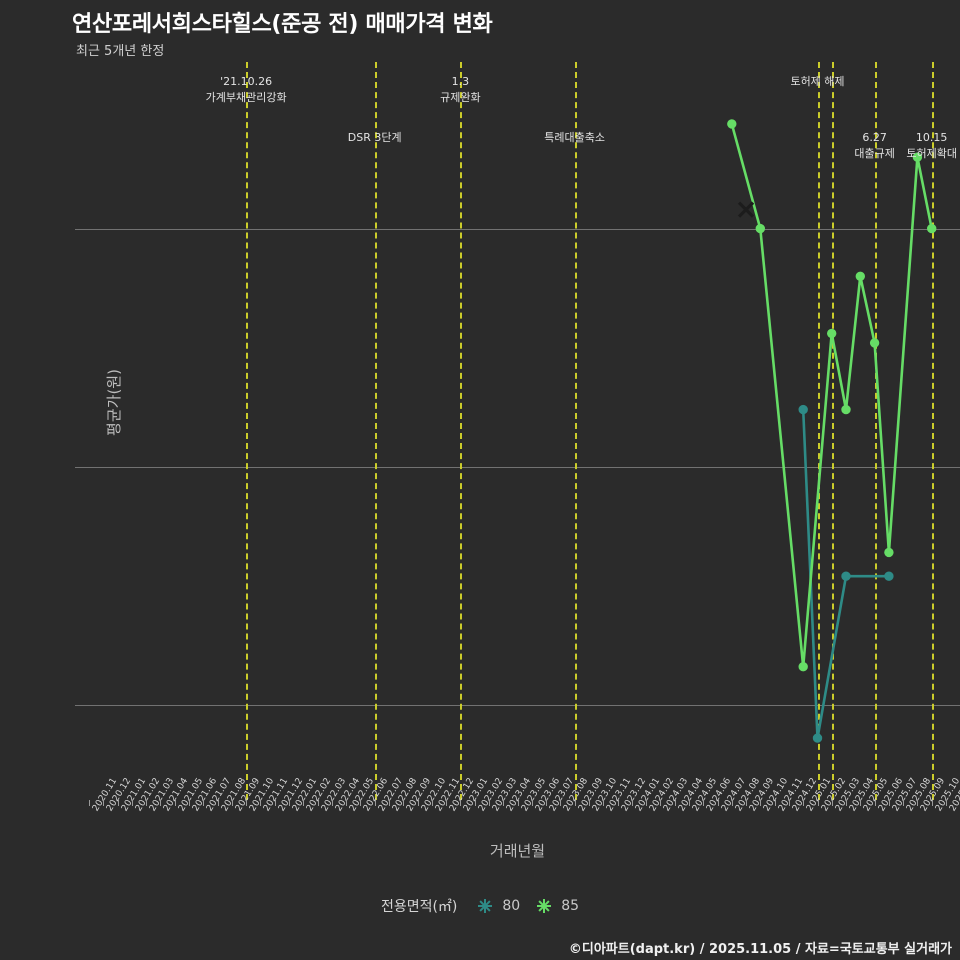 The height and width of the screenshot is (960, 960). I want to click on annotation-label: 10.15 토허제확대, so click(931, 146).